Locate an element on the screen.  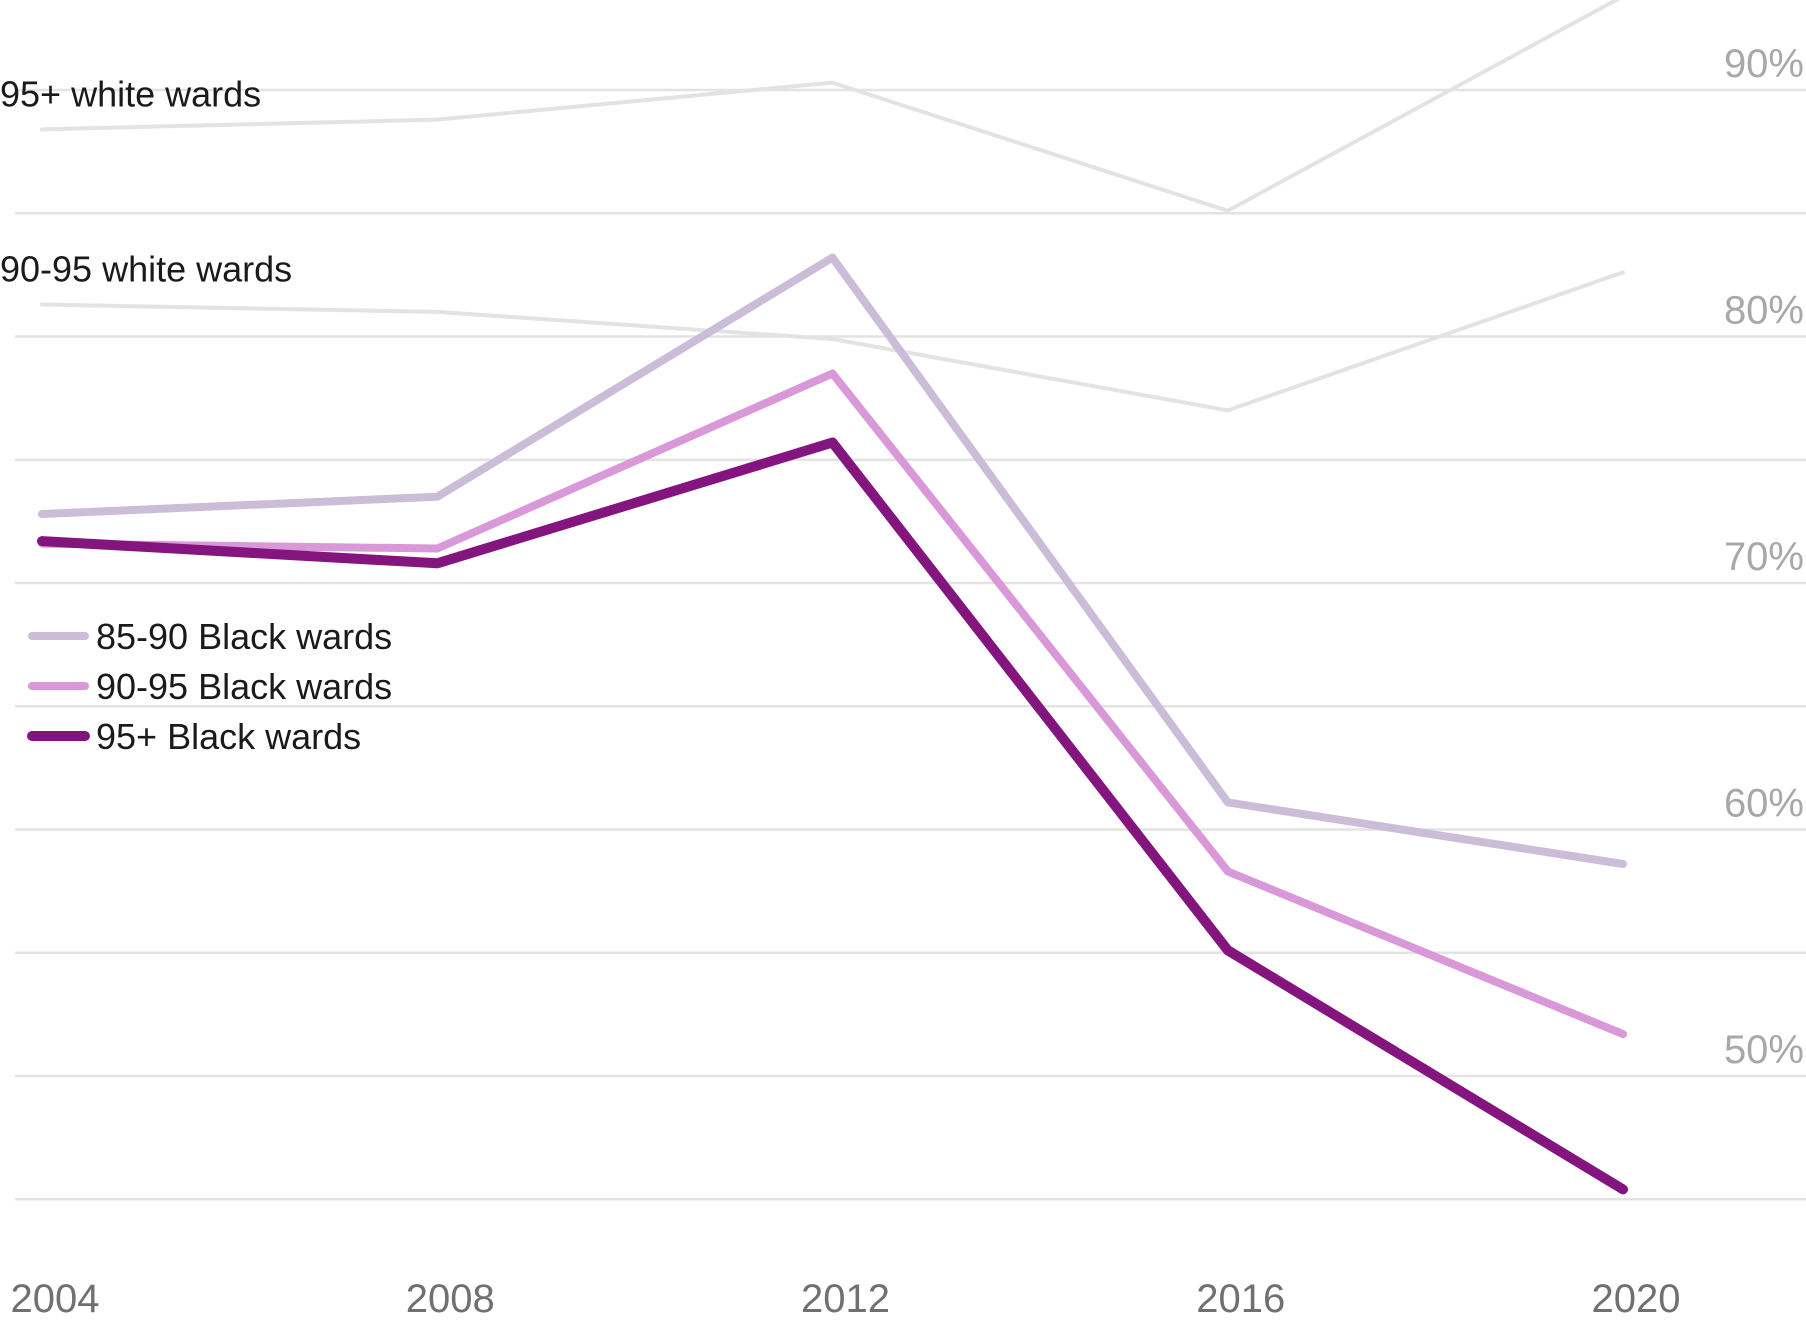
x-tick-label: 2020 is located at coordinates (1636, 1299).